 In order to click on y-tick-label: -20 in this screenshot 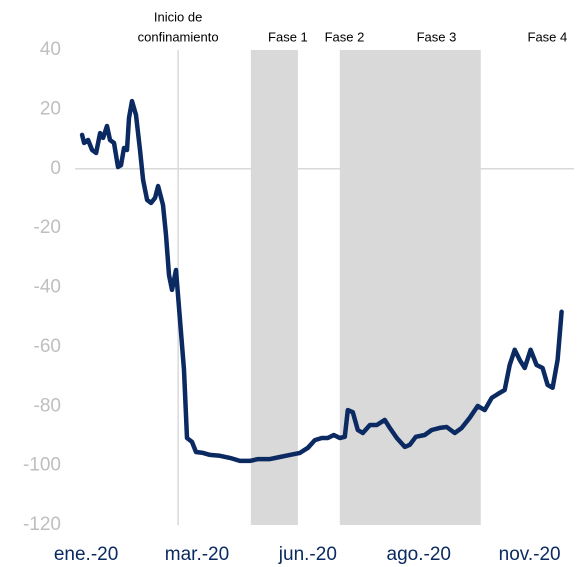, I will do `click(47, 227)`.